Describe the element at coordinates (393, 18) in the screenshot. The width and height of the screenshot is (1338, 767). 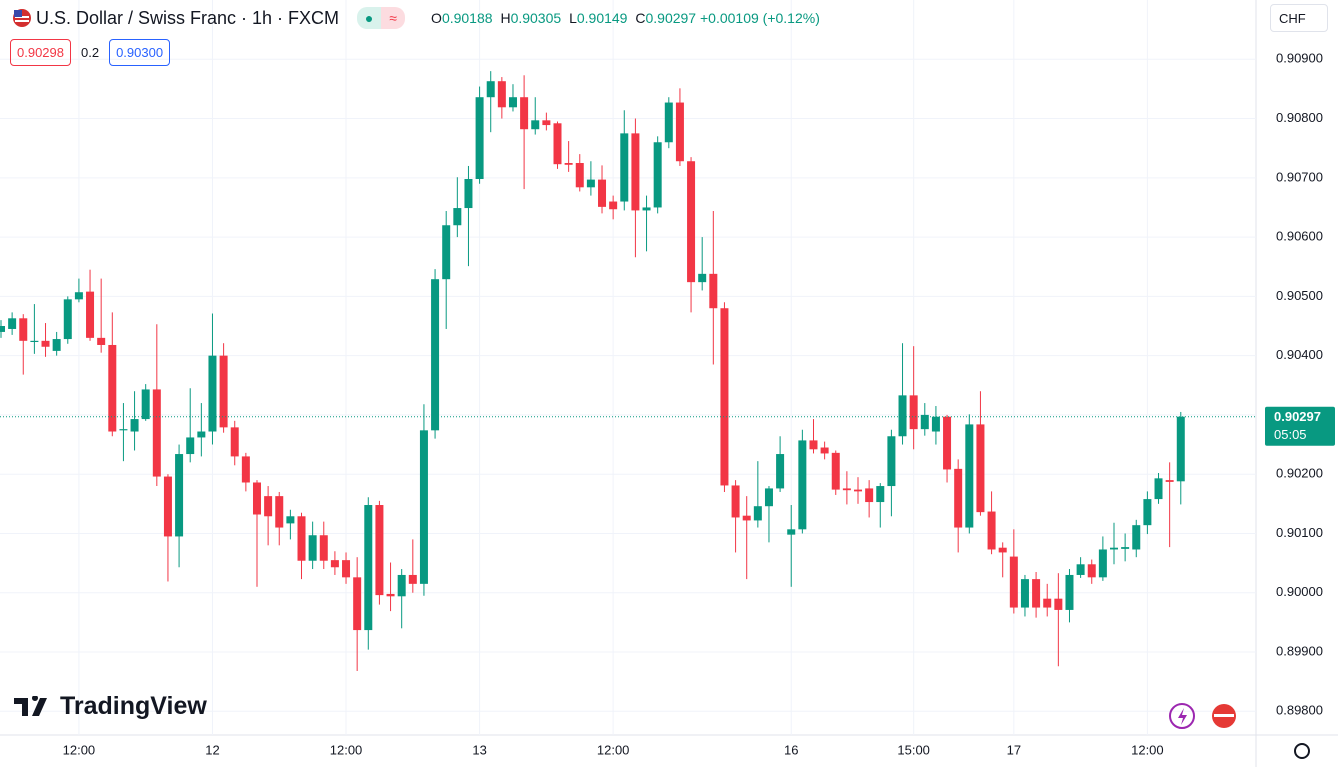
I see `wave: ≈` at that location.